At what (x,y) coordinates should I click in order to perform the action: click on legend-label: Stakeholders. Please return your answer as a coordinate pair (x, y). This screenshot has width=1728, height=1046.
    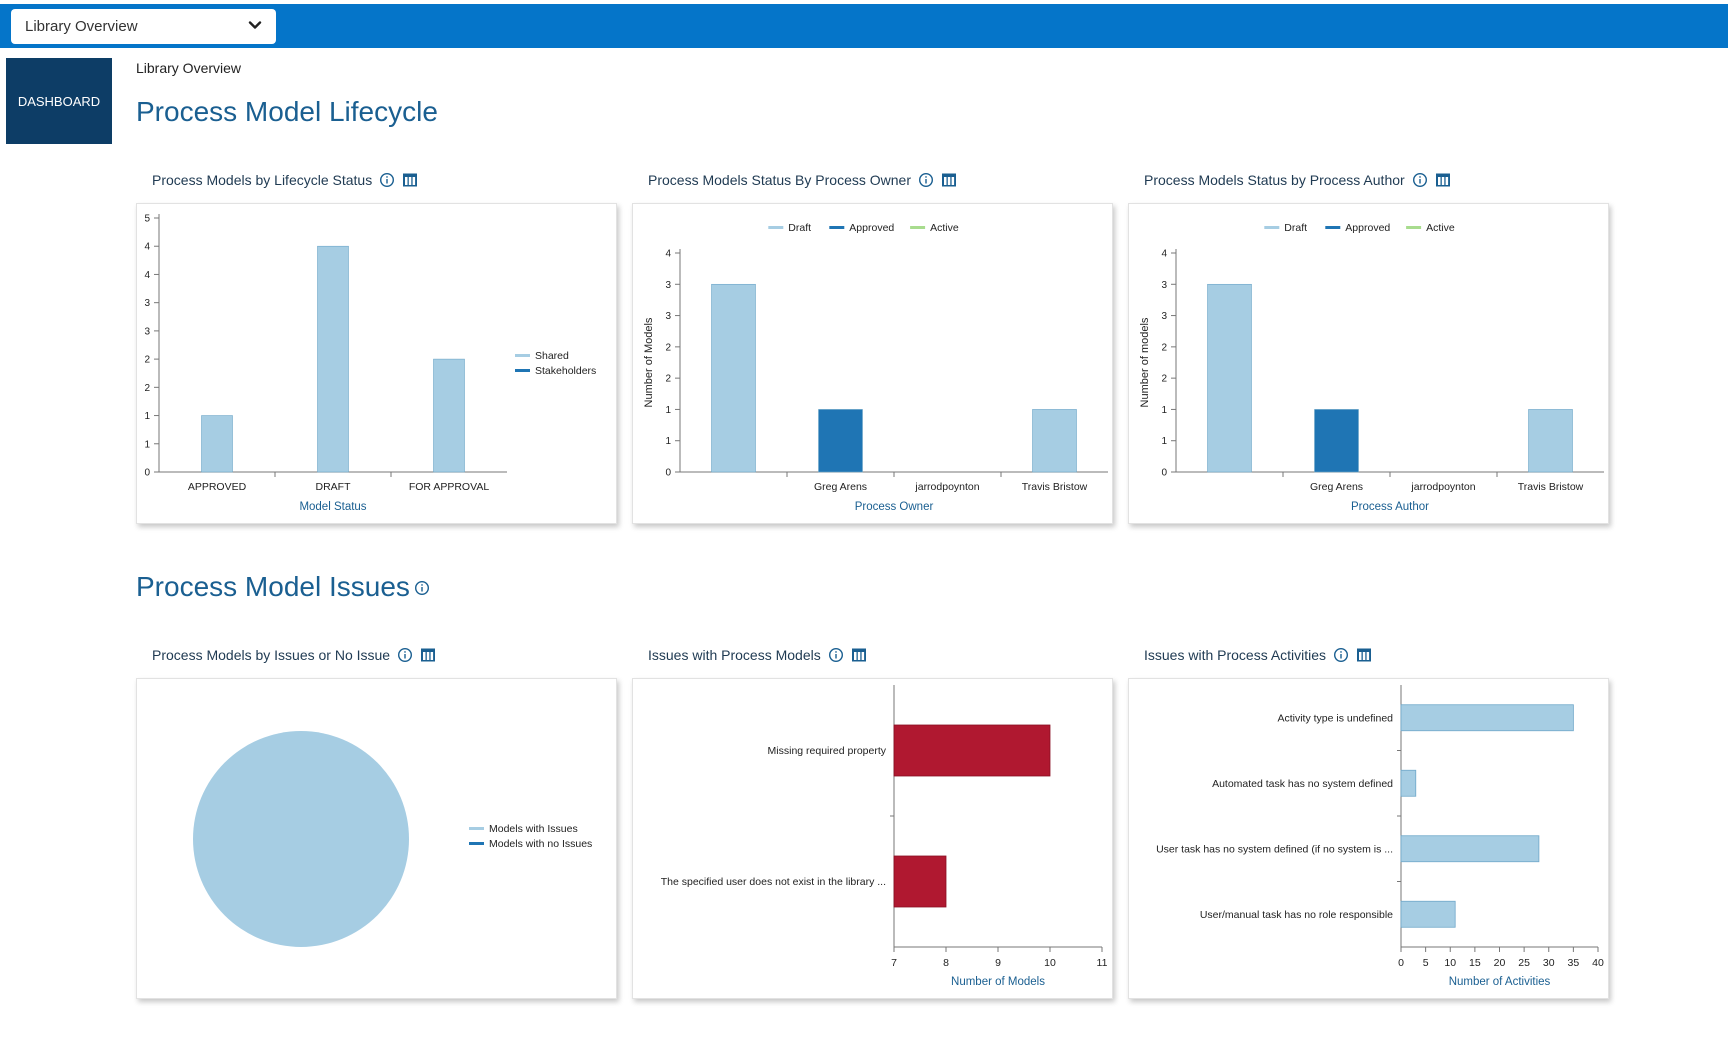
    Looking at the image, I should click on (565, 371).